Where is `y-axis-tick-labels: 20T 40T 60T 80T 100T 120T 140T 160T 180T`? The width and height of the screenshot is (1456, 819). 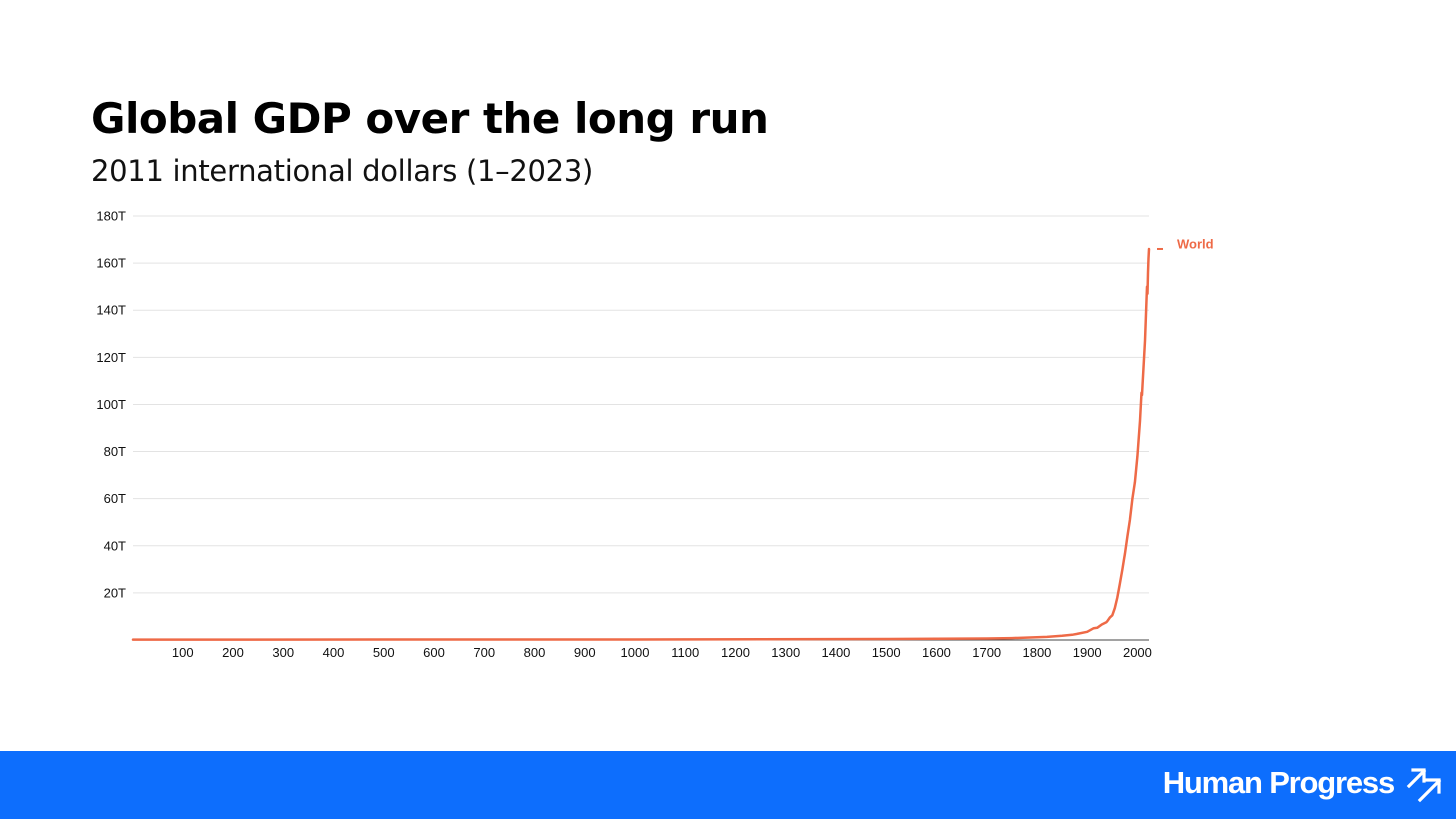
y-axis-tick-labels: 20T 40T 60T 80T 100T 120T 140T 160T 180T is located at coordinates (111, 405).